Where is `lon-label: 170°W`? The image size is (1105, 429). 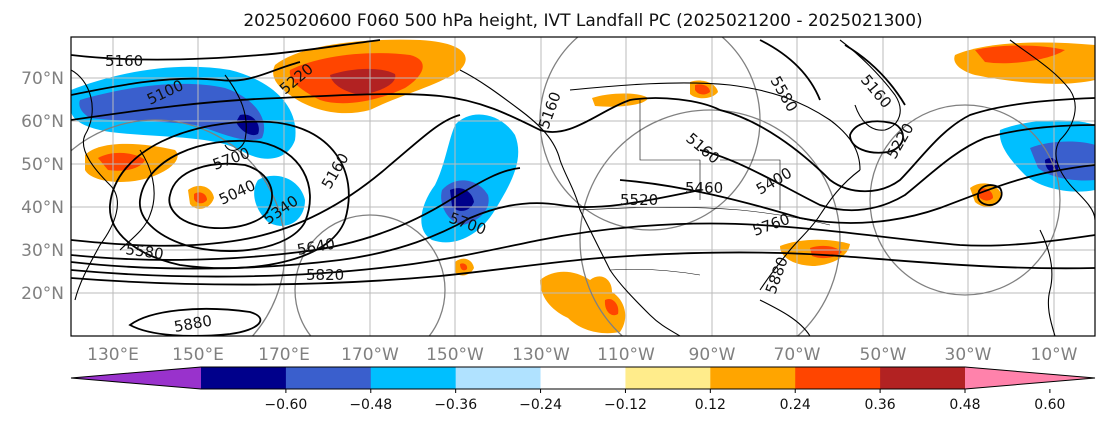
lon-label: 170°W is located at coordinates (370, 355).